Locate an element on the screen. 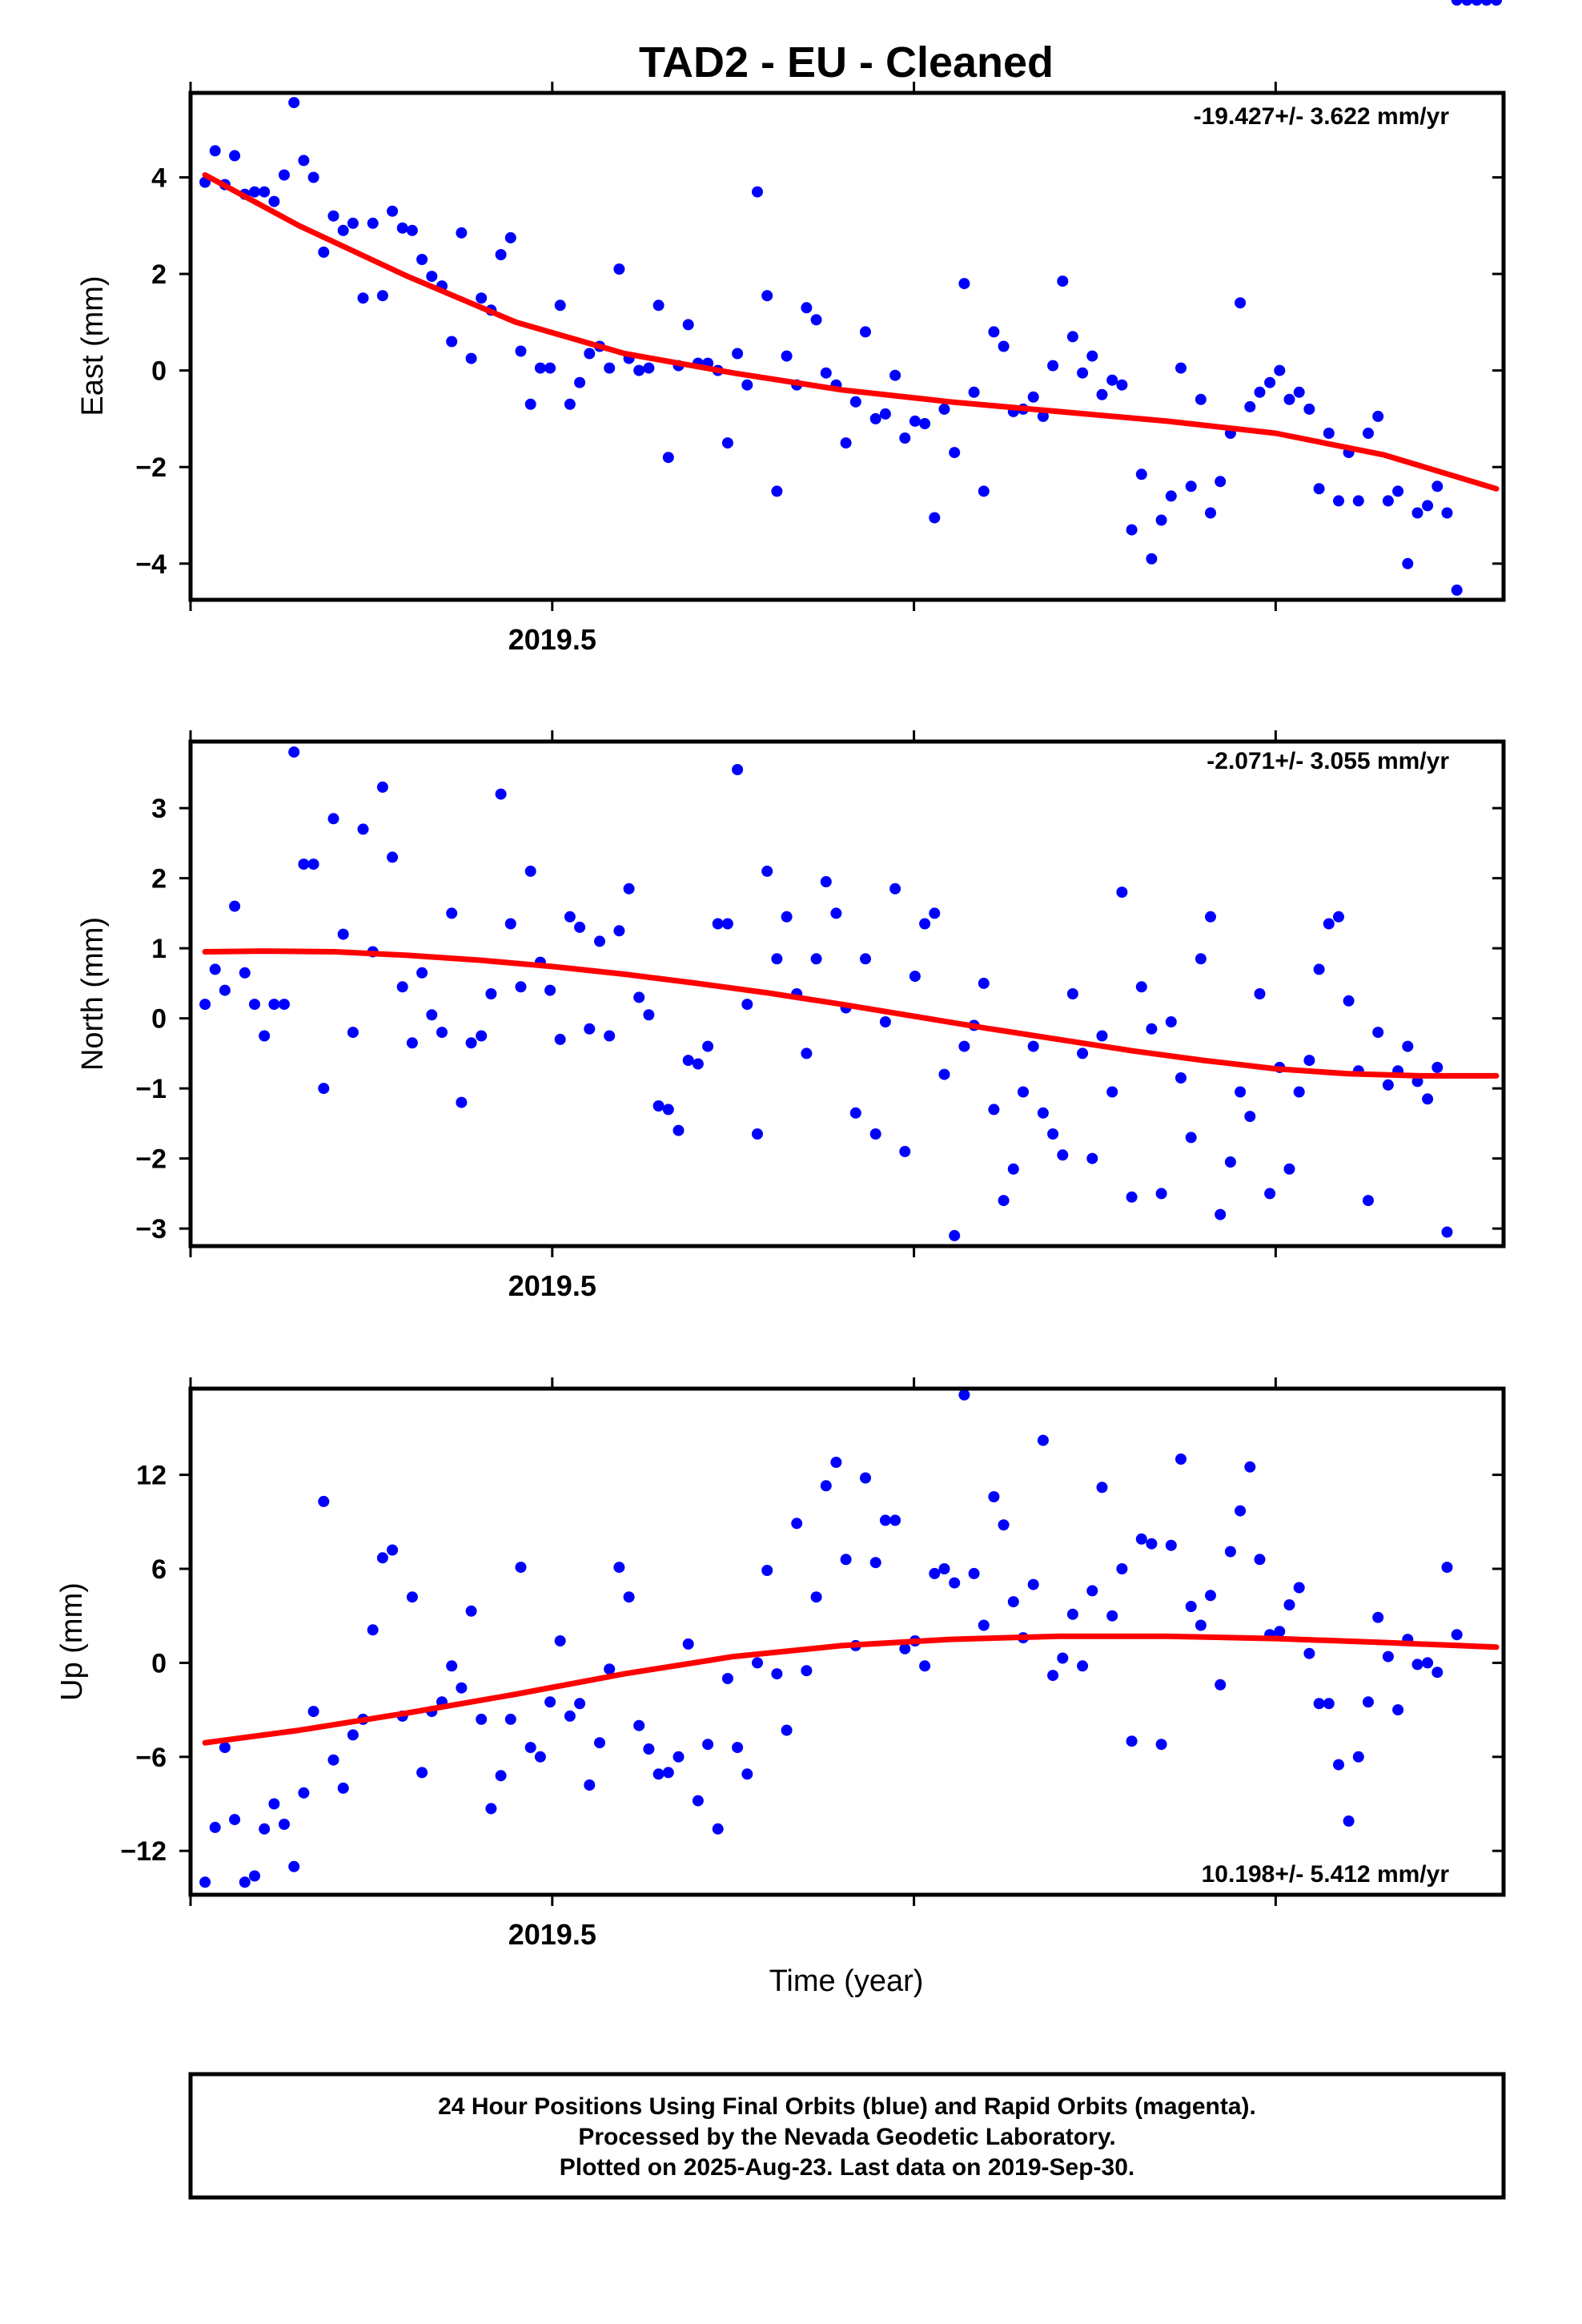  y-tick-label: −2 is located at coordinates (151, 1159).